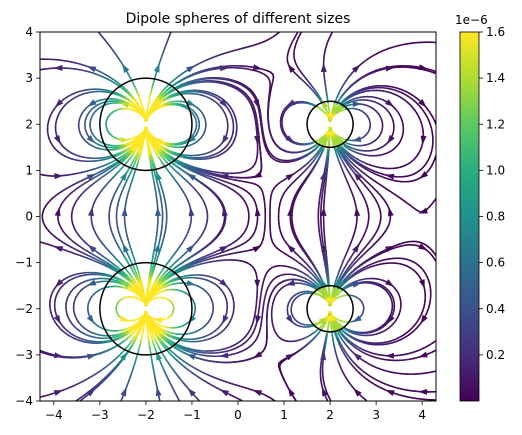 Image resolution: width=522 pixels, height=435 pixels. What do you see at coordinates (238, 19) in the screenshot?
I see `chart-title: Dipole spheres of different sizes` at bounding box center [238, 19].